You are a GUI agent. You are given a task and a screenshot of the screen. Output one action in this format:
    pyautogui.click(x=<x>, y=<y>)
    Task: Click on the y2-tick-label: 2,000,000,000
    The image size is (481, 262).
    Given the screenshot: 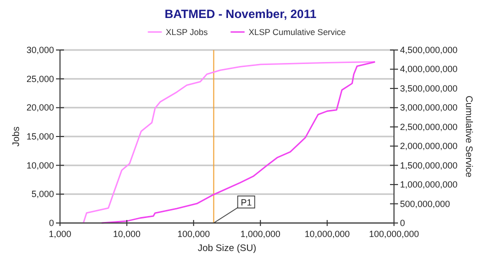 What is the action you would take?
    pyautogui.click(x=429, y=146)
    